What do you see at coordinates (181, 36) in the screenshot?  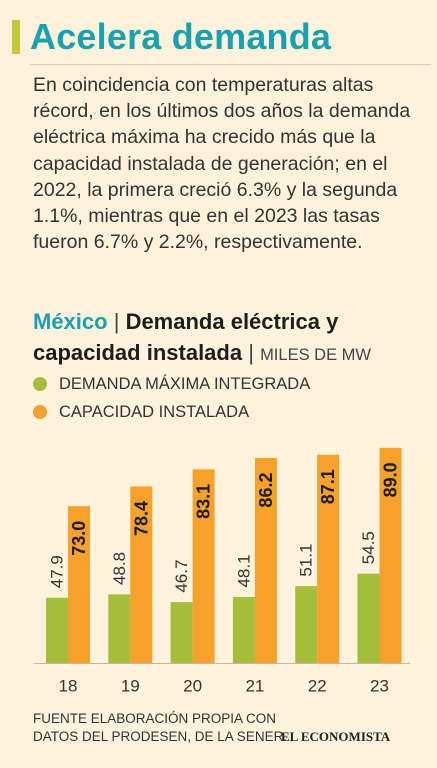 I see `page-title: Acelera demanda` at bounding box center [181, 36].